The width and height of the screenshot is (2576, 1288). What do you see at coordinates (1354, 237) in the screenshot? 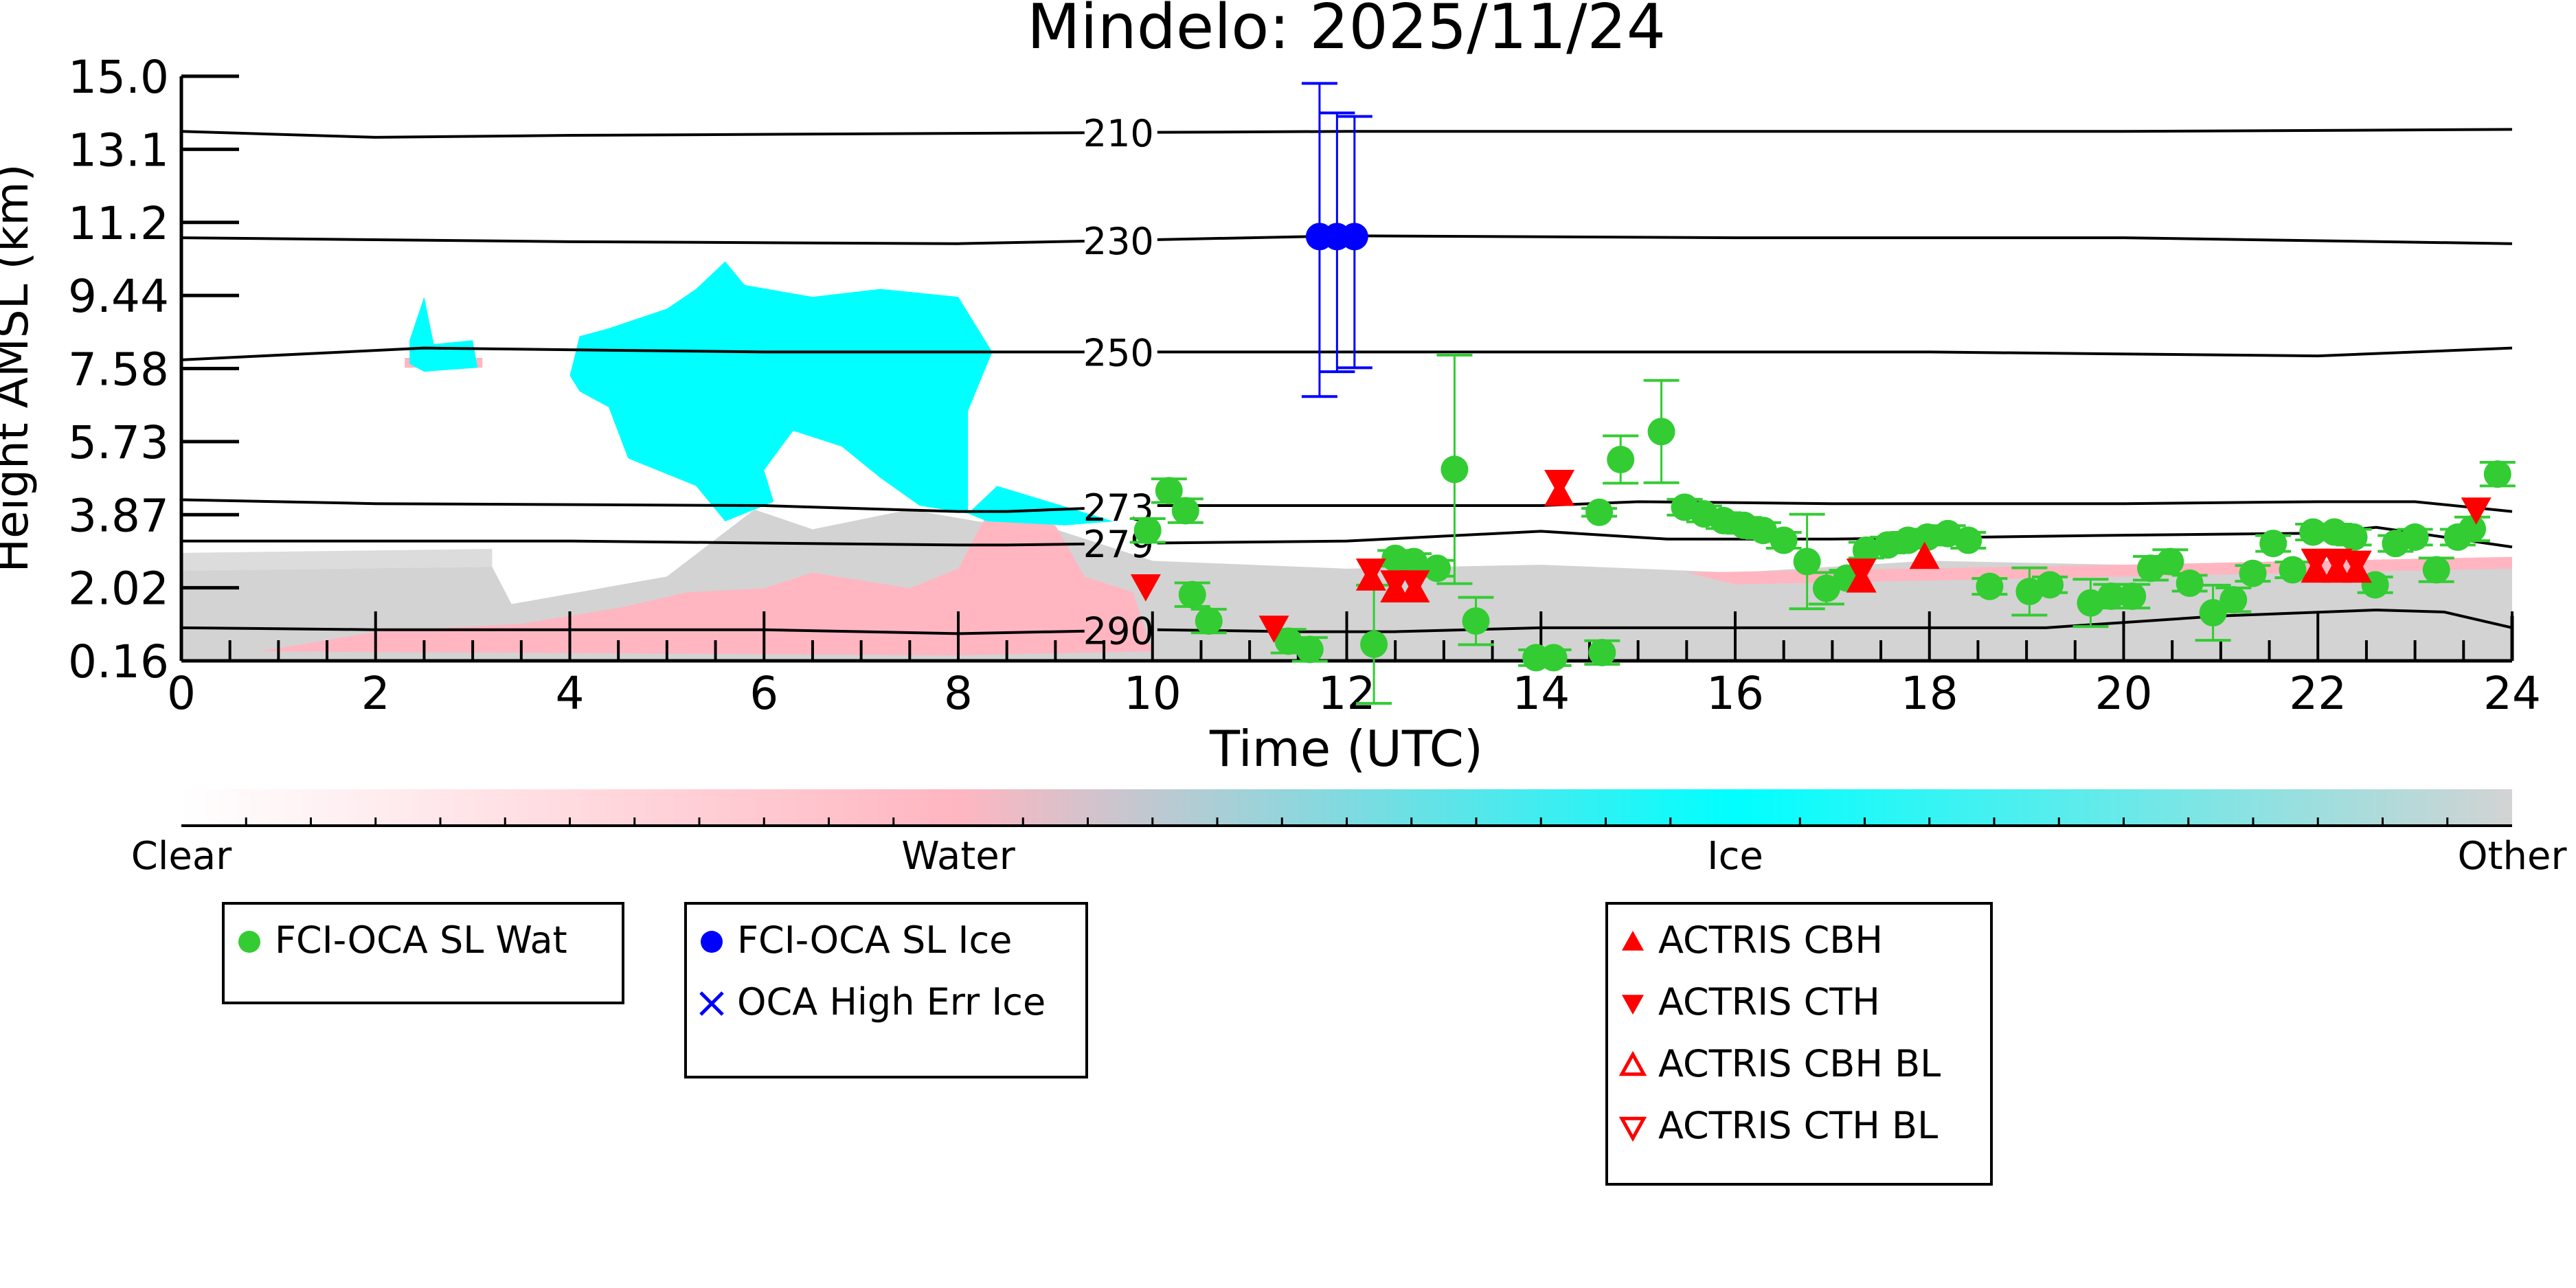
I see `fci-oca-sl-ice-point` at bounding box center [1354, 237].